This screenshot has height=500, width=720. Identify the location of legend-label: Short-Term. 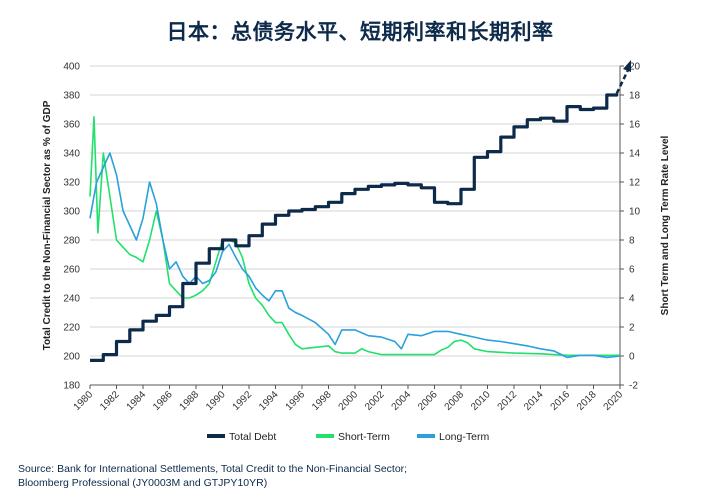
(364, 437).